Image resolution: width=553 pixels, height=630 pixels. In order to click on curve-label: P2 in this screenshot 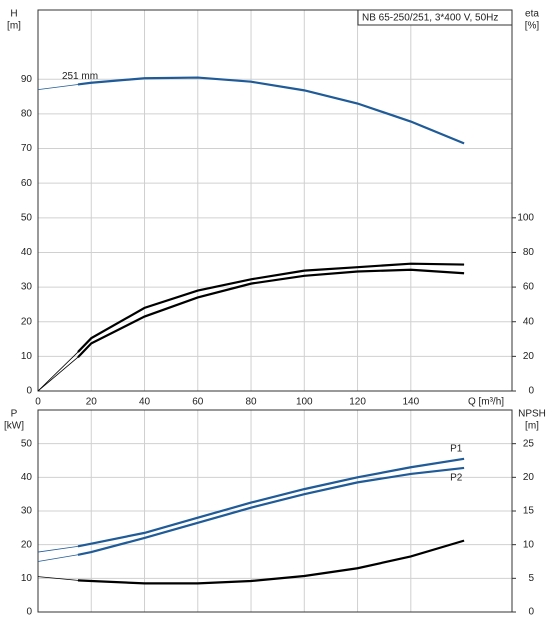, I will do `click(456, 478)`.